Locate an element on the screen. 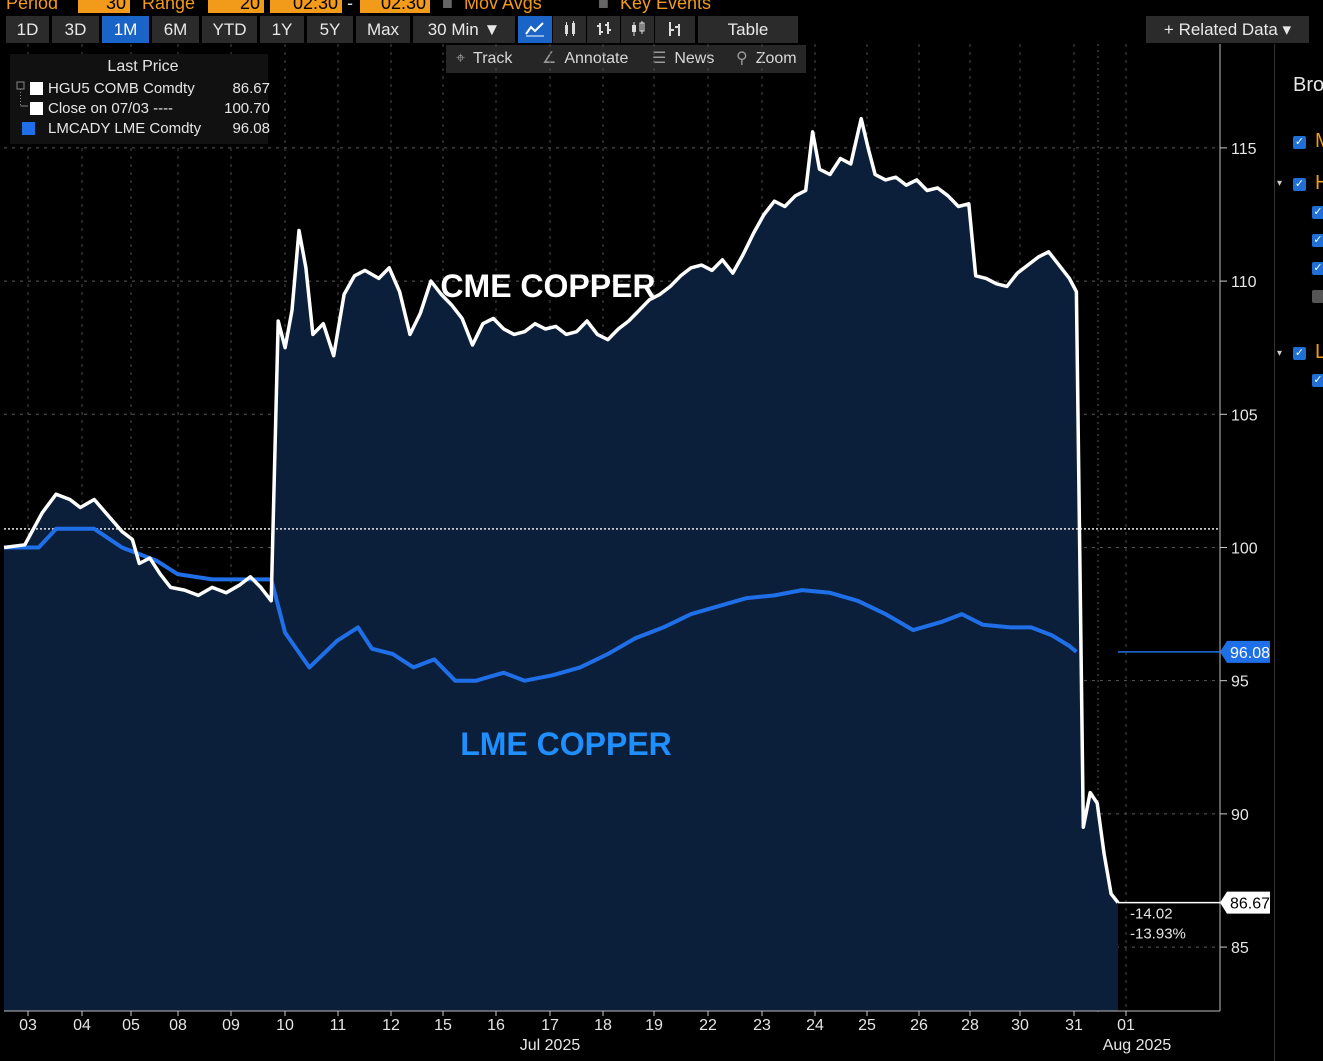 This screenshot has width=1323, height=1061. pencil-icon: ∠ is located at coordinates (549, 58).